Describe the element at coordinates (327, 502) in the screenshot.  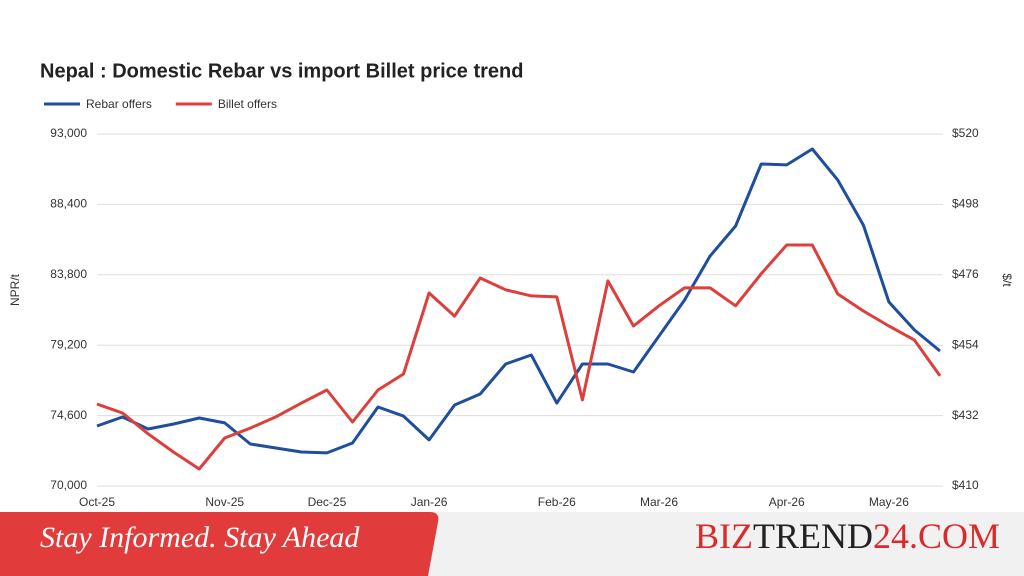
I see `x-tick-label: Dec-25` at that location.